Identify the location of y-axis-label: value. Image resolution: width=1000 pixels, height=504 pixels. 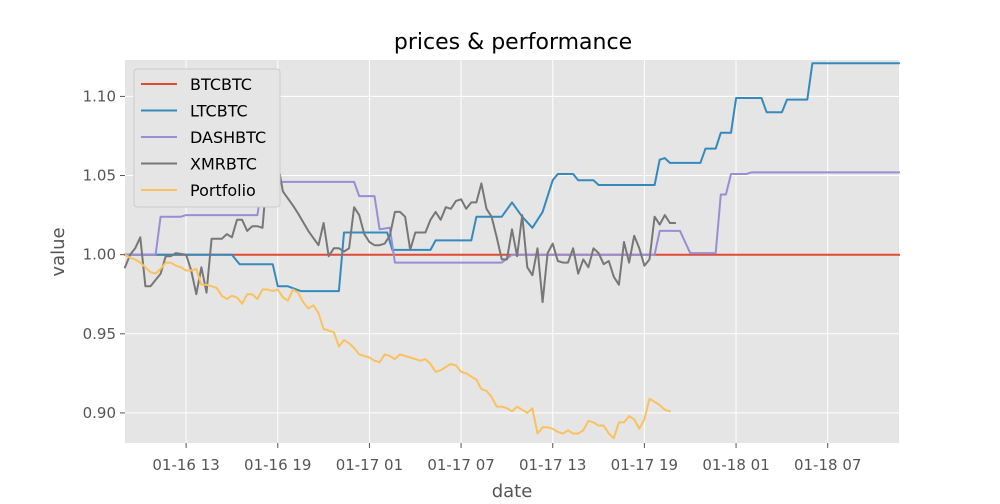
(58, 251).